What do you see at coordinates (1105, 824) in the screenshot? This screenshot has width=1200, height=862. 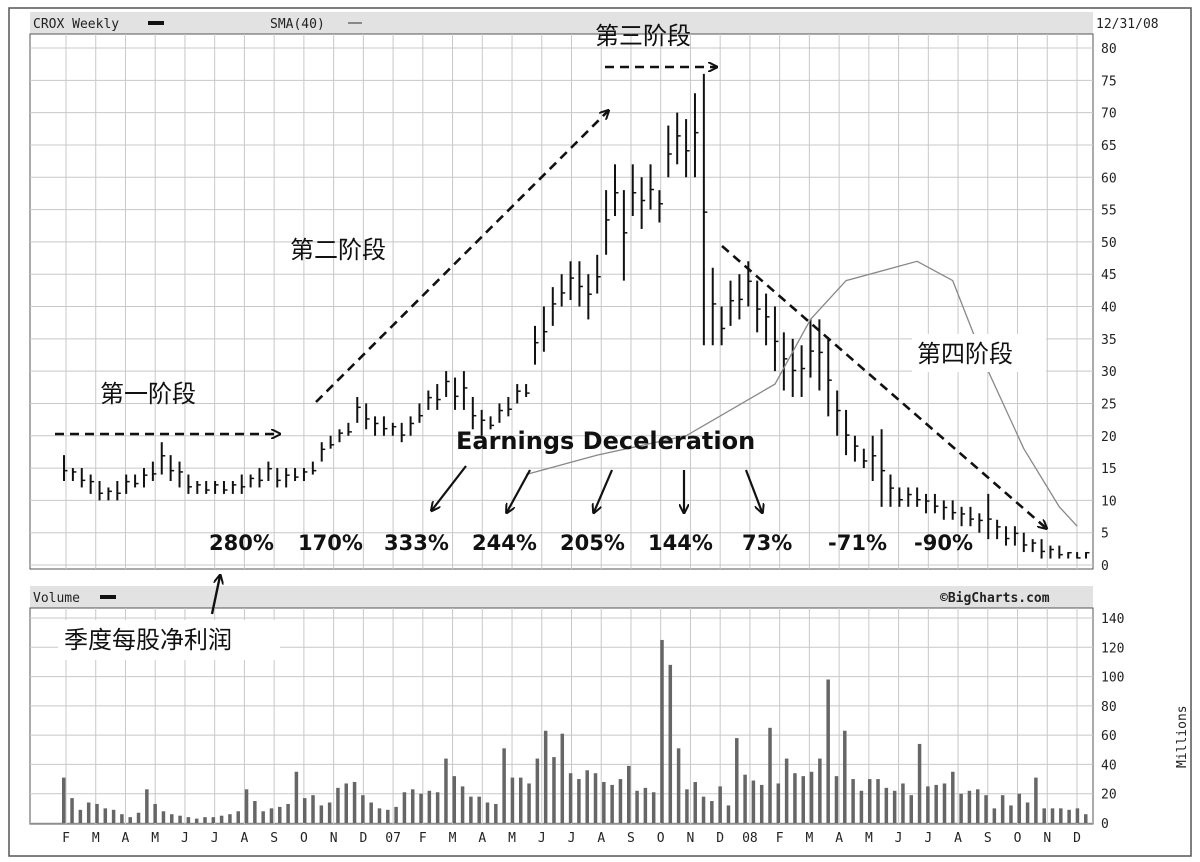 I see `volume-y-tick-label: 0` at bounding box center [1105, 824].